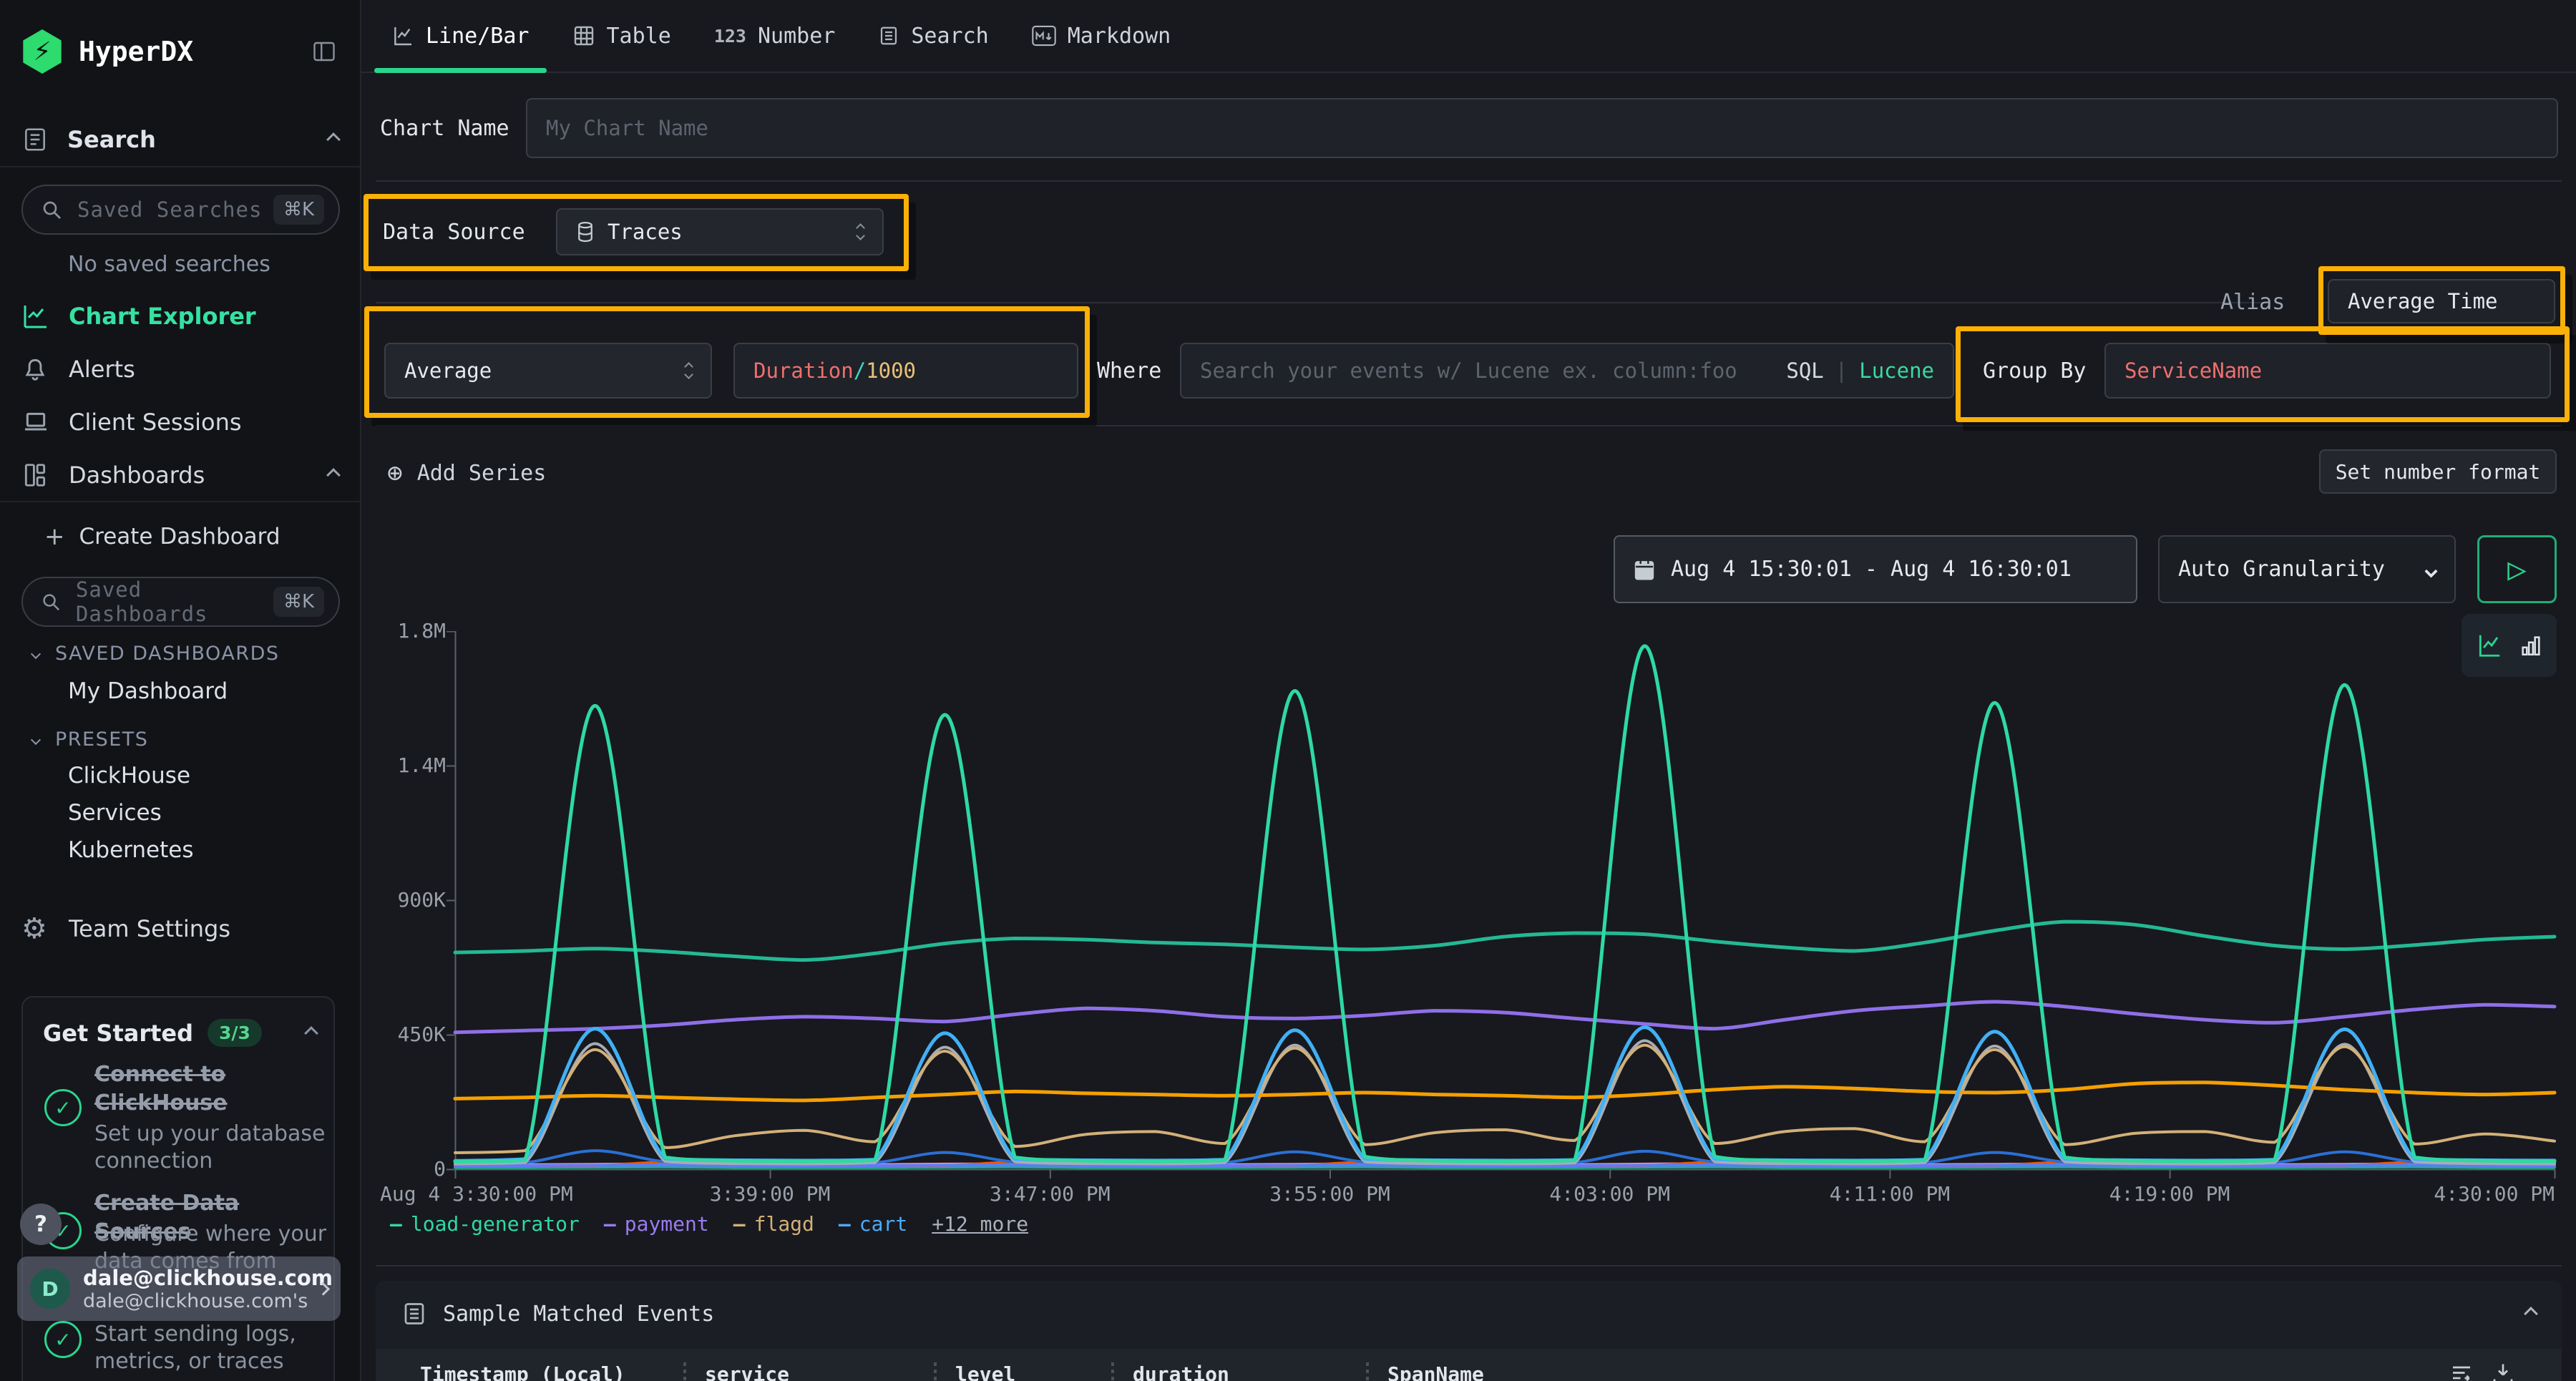 The width and height of the screenshot is (2576, 1381). I want to click on group-saved-dashboards: SAVED DASHBOARDS, so click(155, 654).